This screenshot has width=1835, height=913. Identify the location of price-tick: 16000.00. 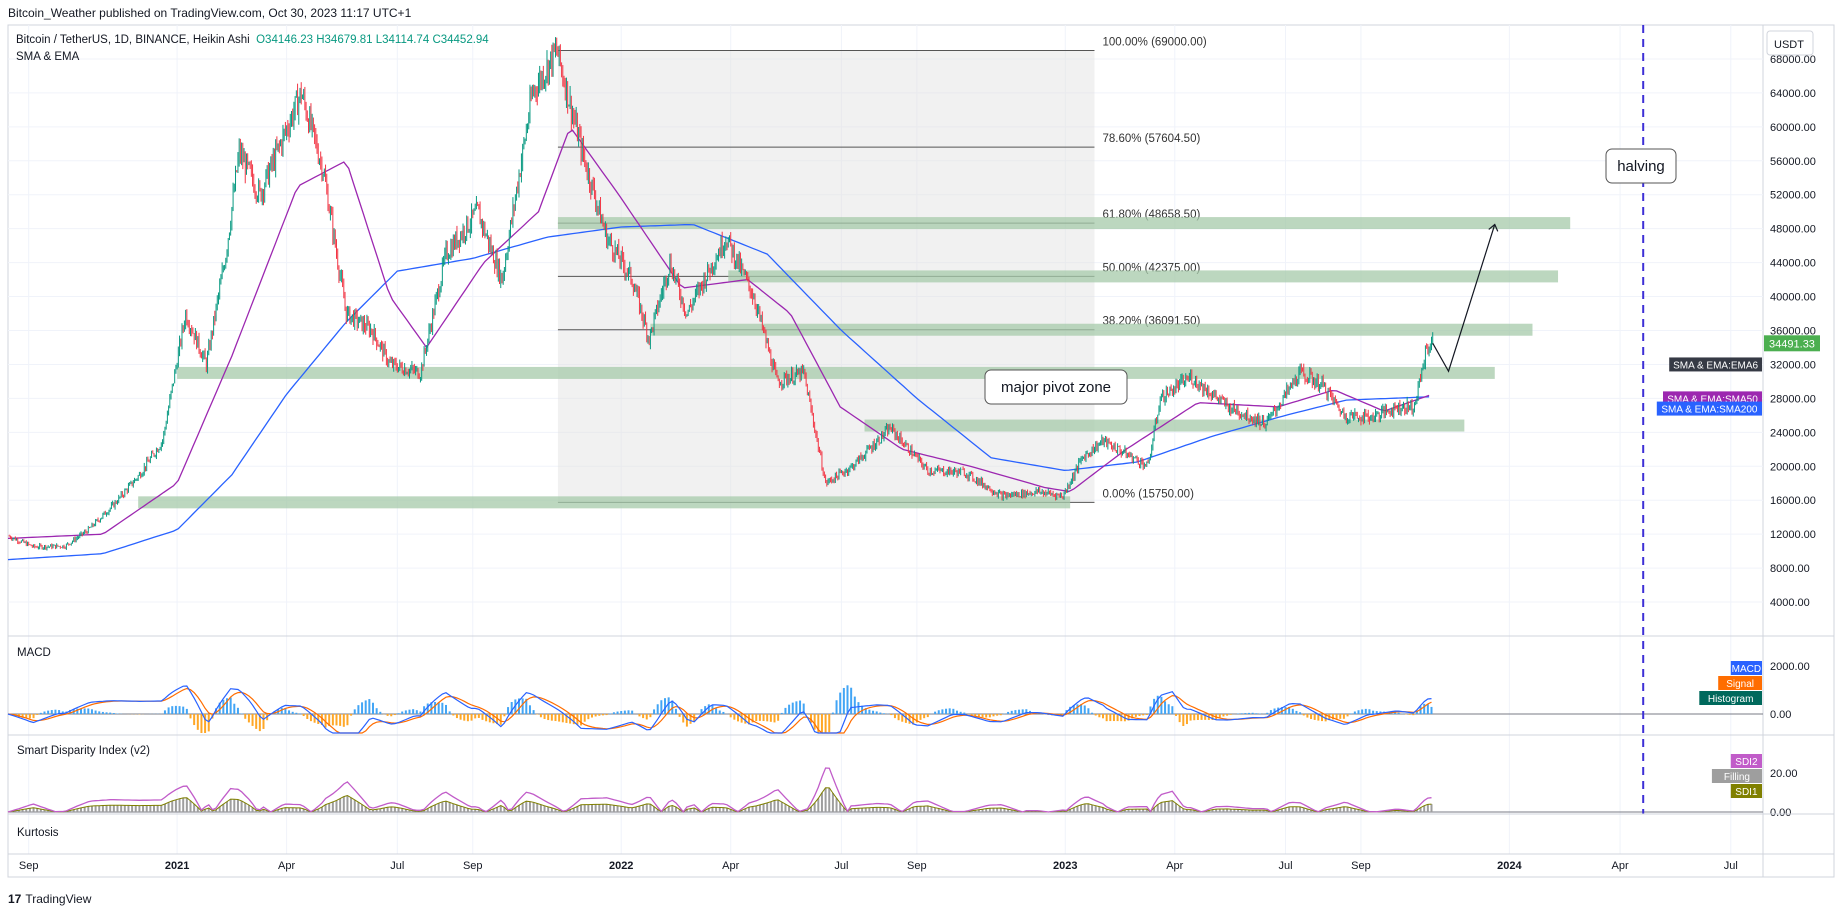
(1793, 501).